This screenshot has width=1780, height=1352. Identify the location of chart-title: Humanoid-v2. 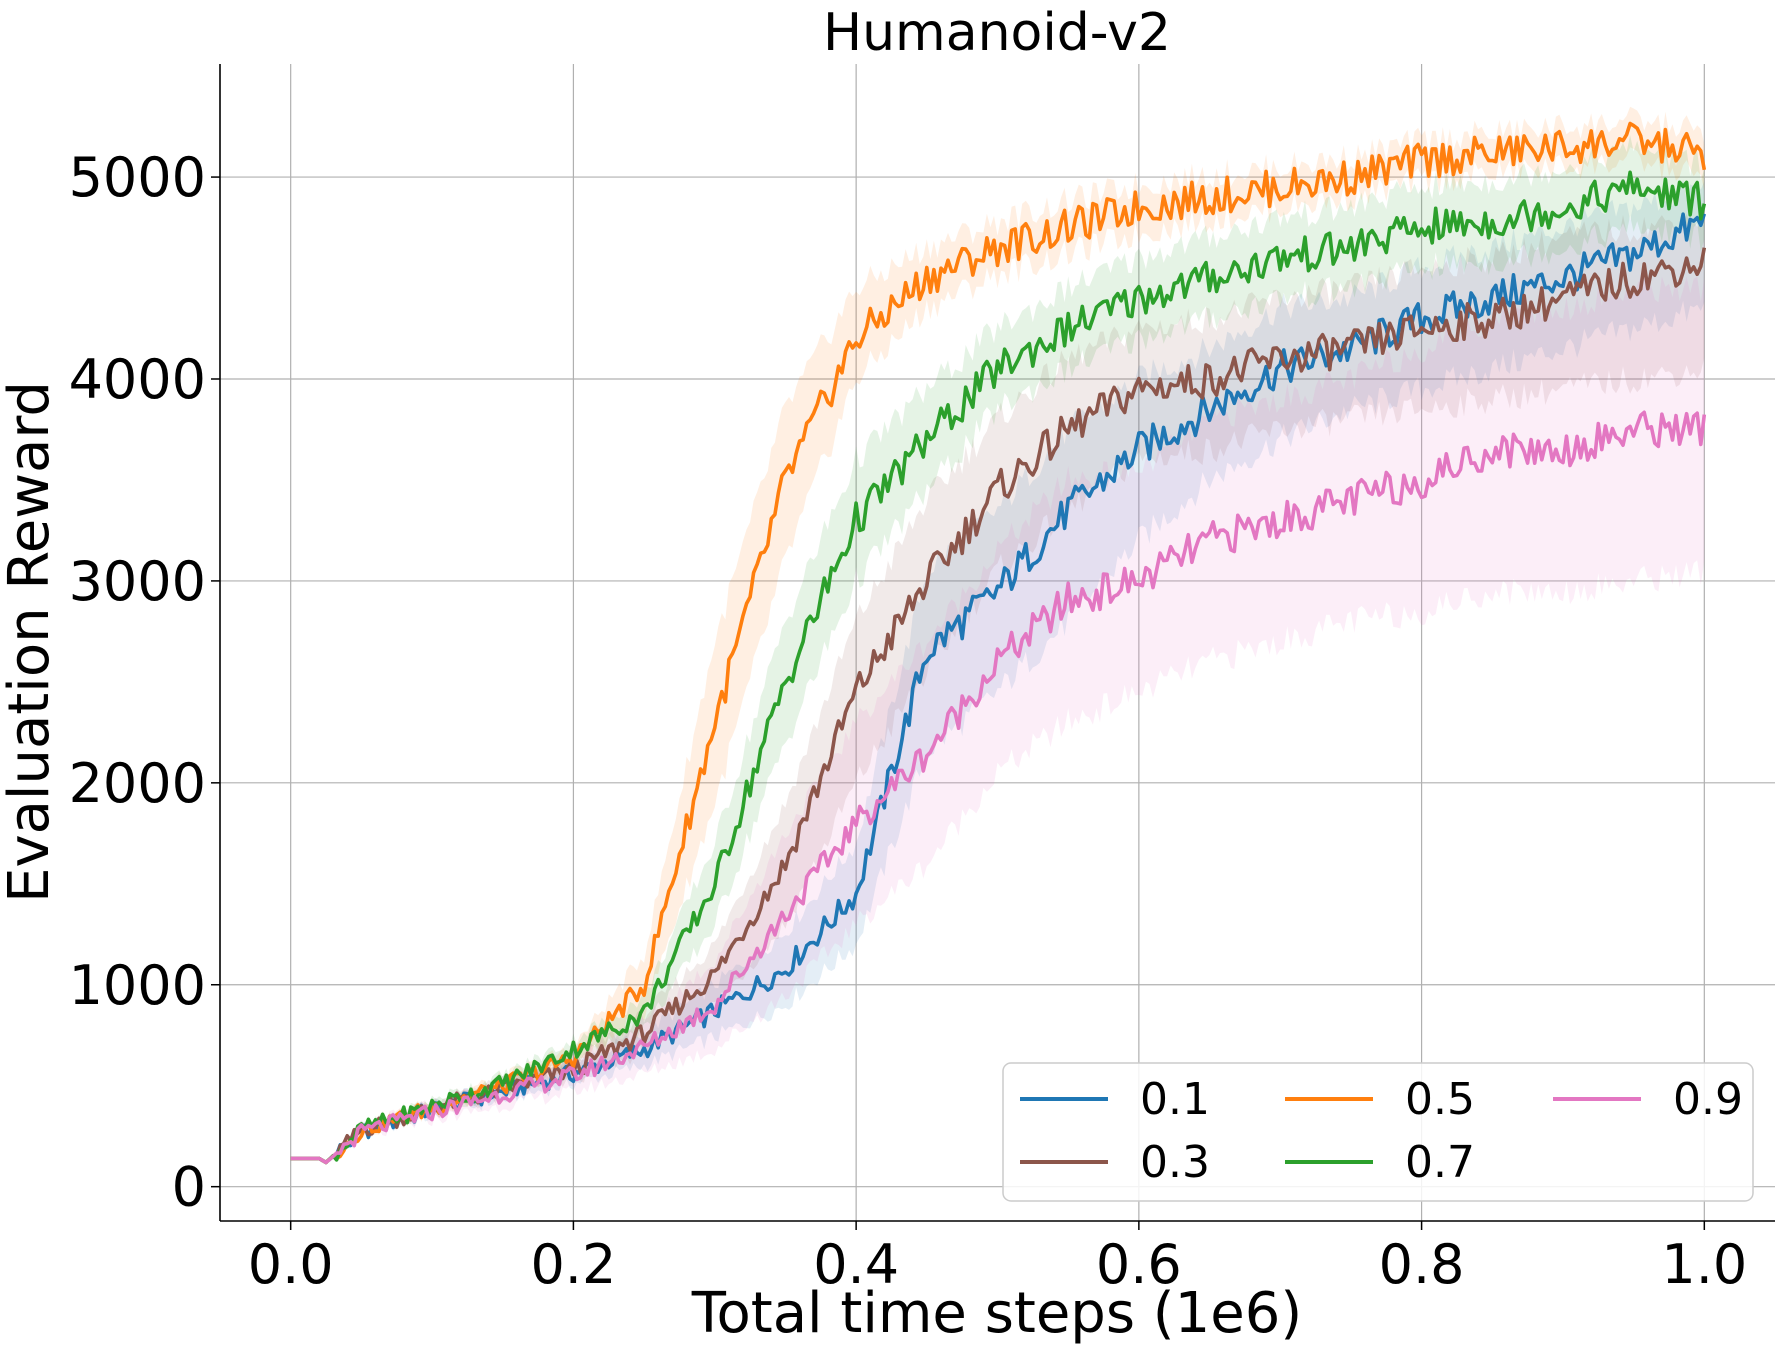
(997, 33).